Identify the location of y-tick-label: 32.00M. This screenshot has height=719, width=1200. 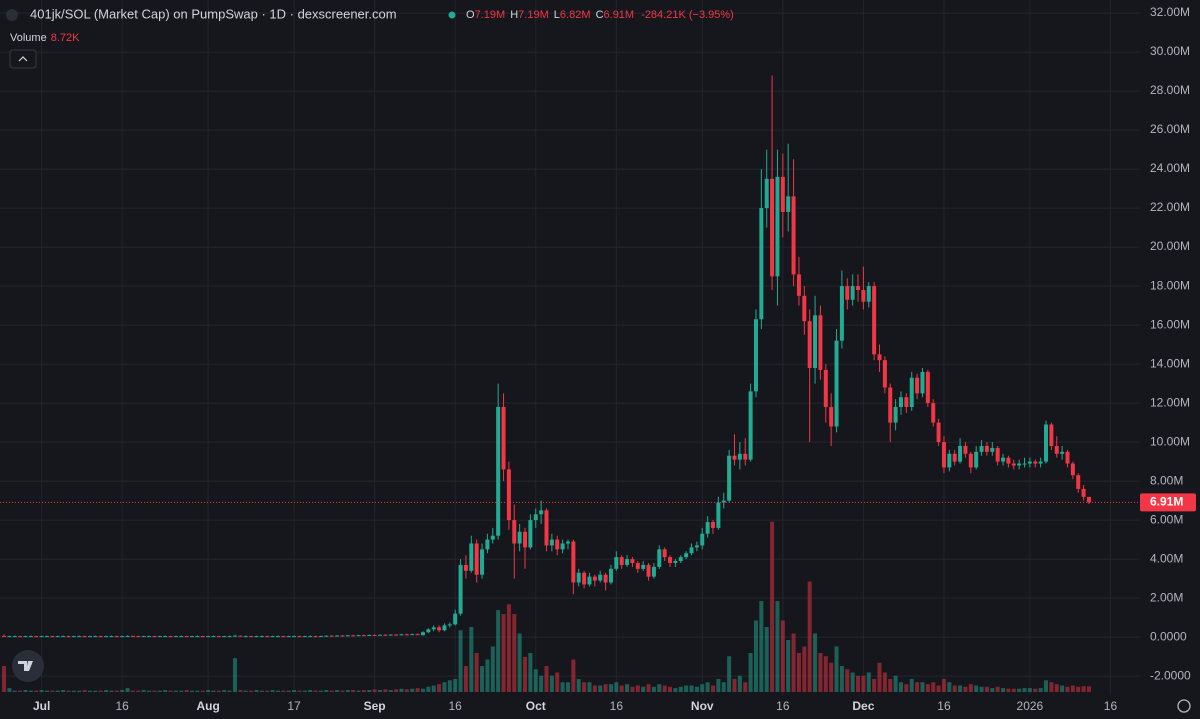
(1170, 12).